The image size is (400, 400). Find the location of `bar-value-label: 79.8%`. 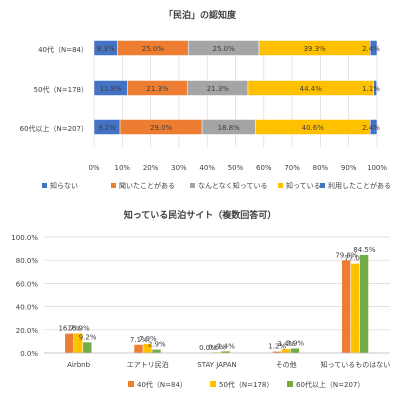

bar-value-label: 79.8% is located at coordinates (346, 255).